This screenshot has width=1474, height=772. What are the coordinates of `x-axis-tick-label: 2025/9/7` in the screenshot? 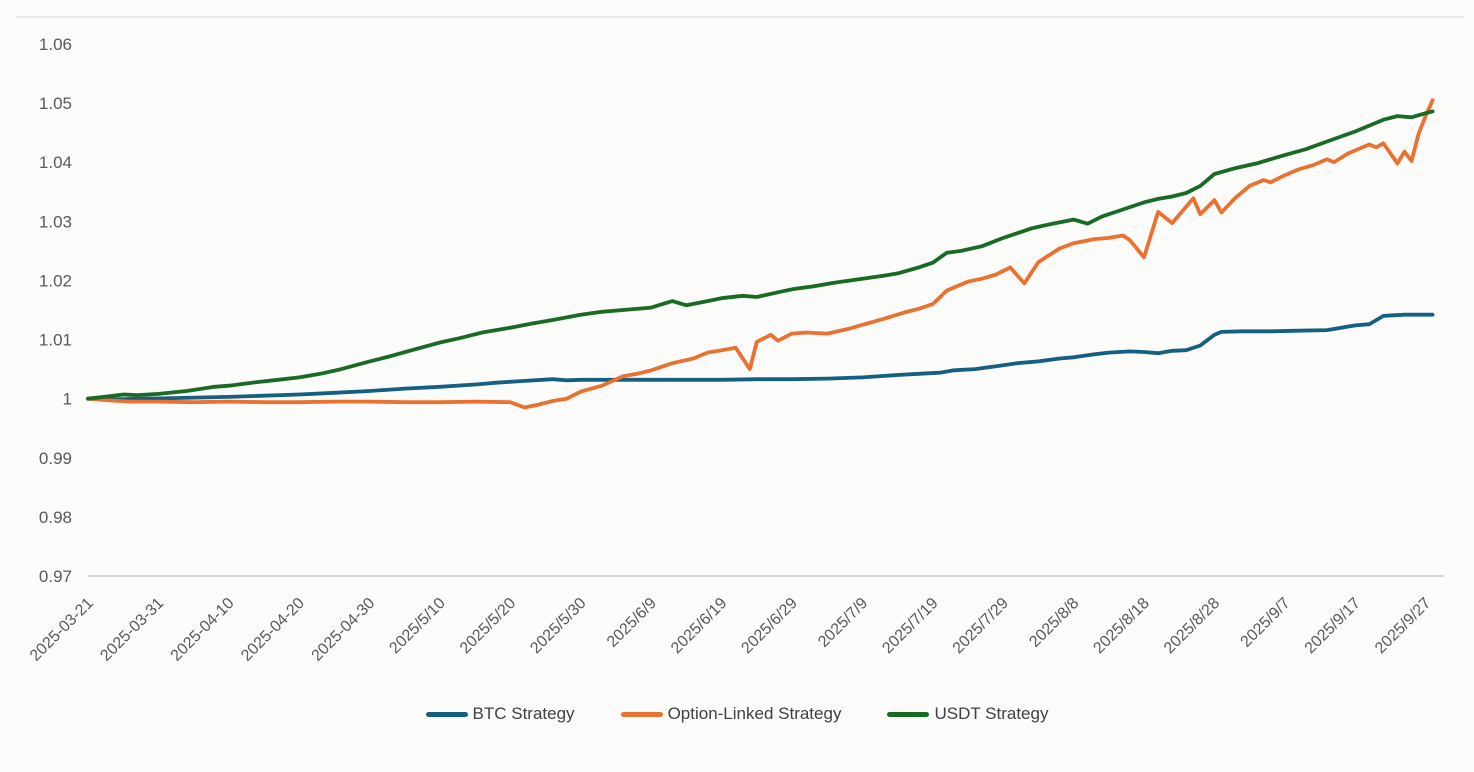 It's located at (1266, 623).